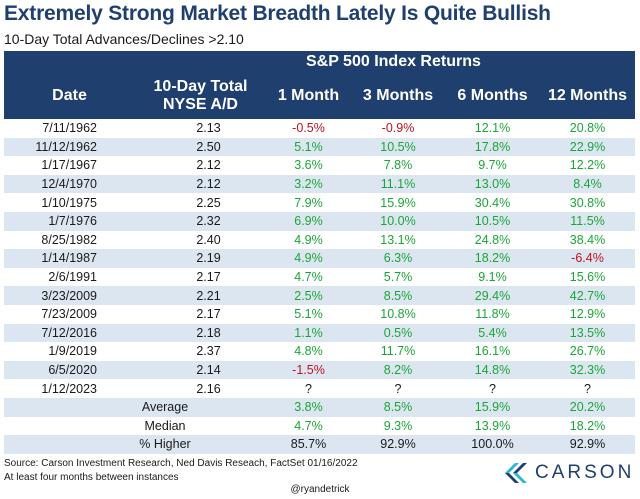 This screenshot has width=640, height=499. Describe the element at coordinates (135, 407) in the screenshot. I see `summary-label: Average` at that location.